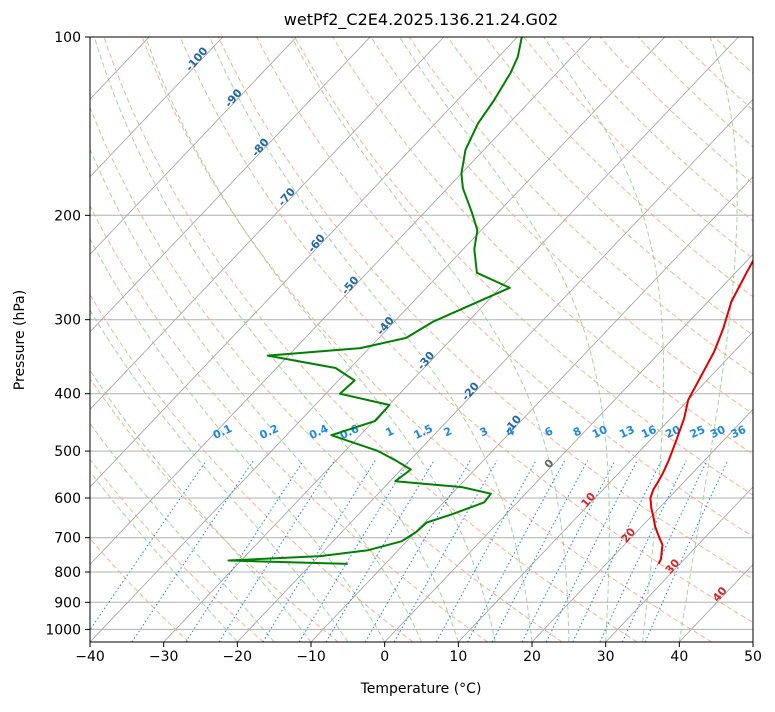 Image resolution: width=775 pixels, height=712 pixels. I want to click on x-axis-label: Temperature (°C), so click(421, 689).